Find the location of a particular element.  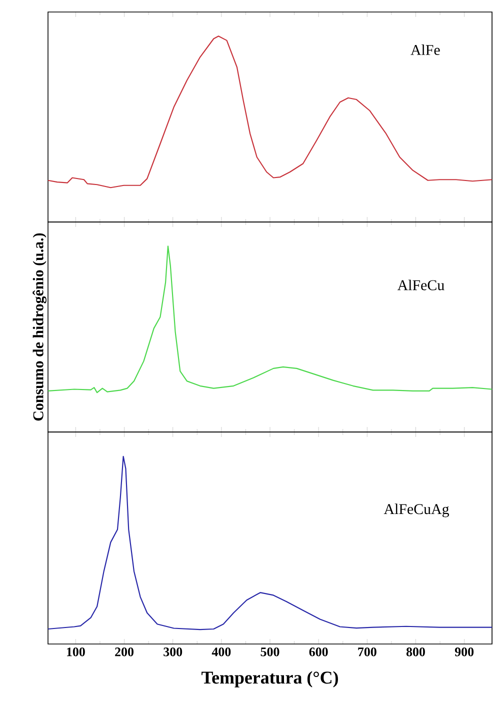

x-tick-label: 600 is located at coordinates (318, 652).